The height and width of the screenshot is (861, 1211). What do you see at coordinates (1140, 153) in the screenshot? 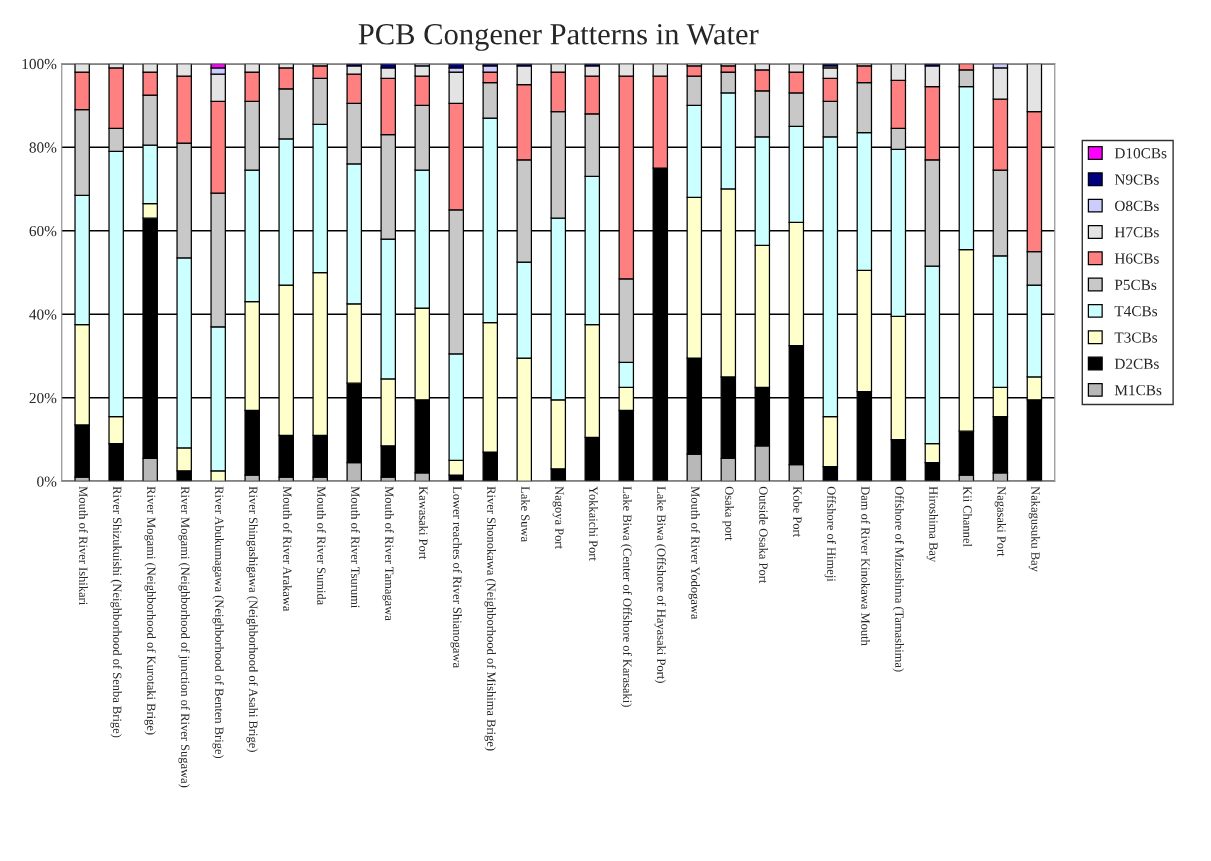
I see `legend-label: D10CBs` at bounding box center [1140, 153].